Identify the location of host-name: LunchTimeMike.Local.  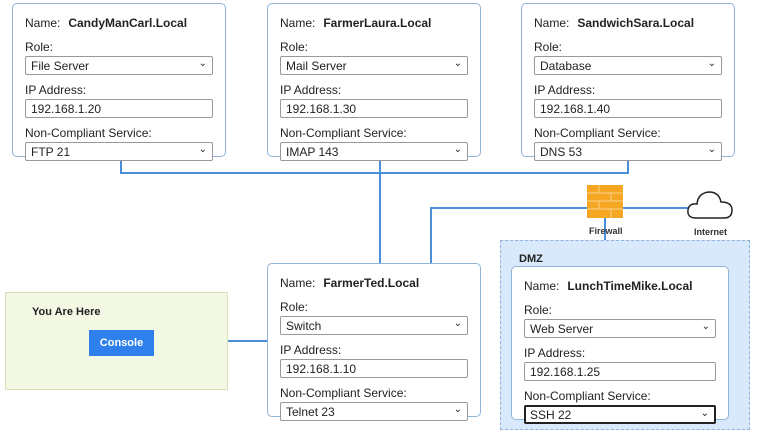
(630, 286).